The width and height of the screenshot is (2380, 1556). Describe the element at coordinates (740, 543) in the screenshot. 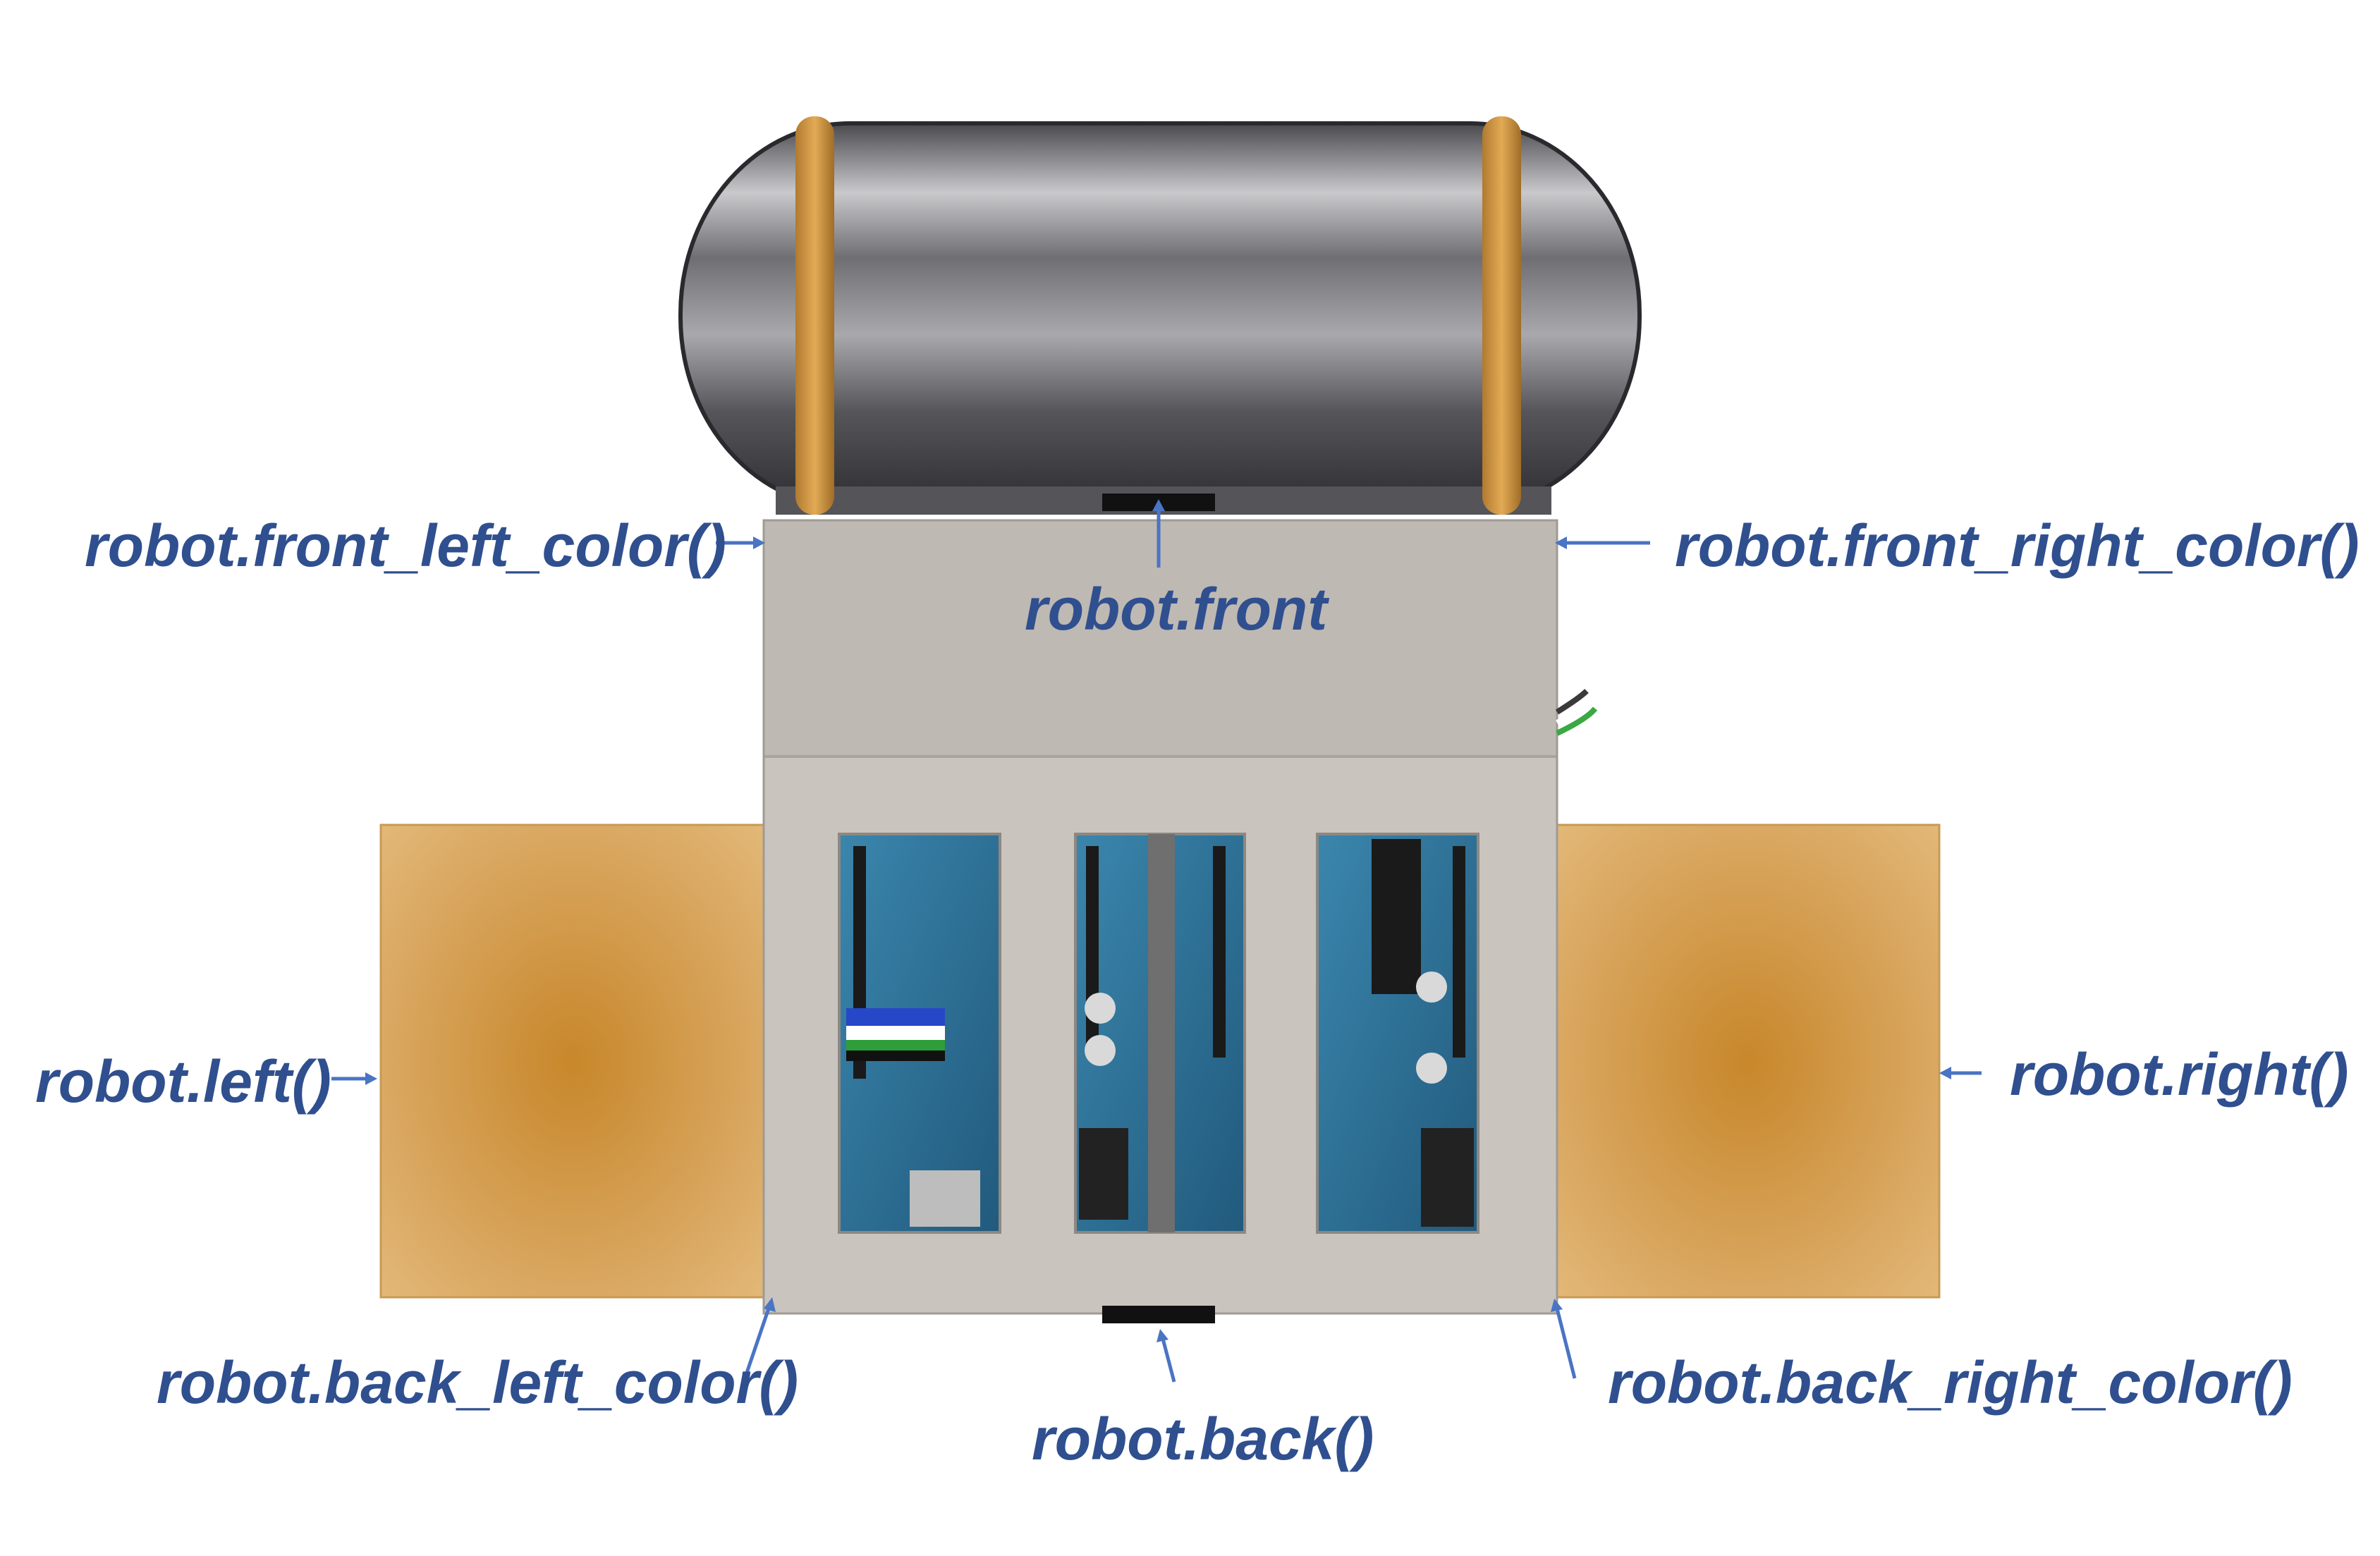

I see `arrow-front-left-color` at that location.